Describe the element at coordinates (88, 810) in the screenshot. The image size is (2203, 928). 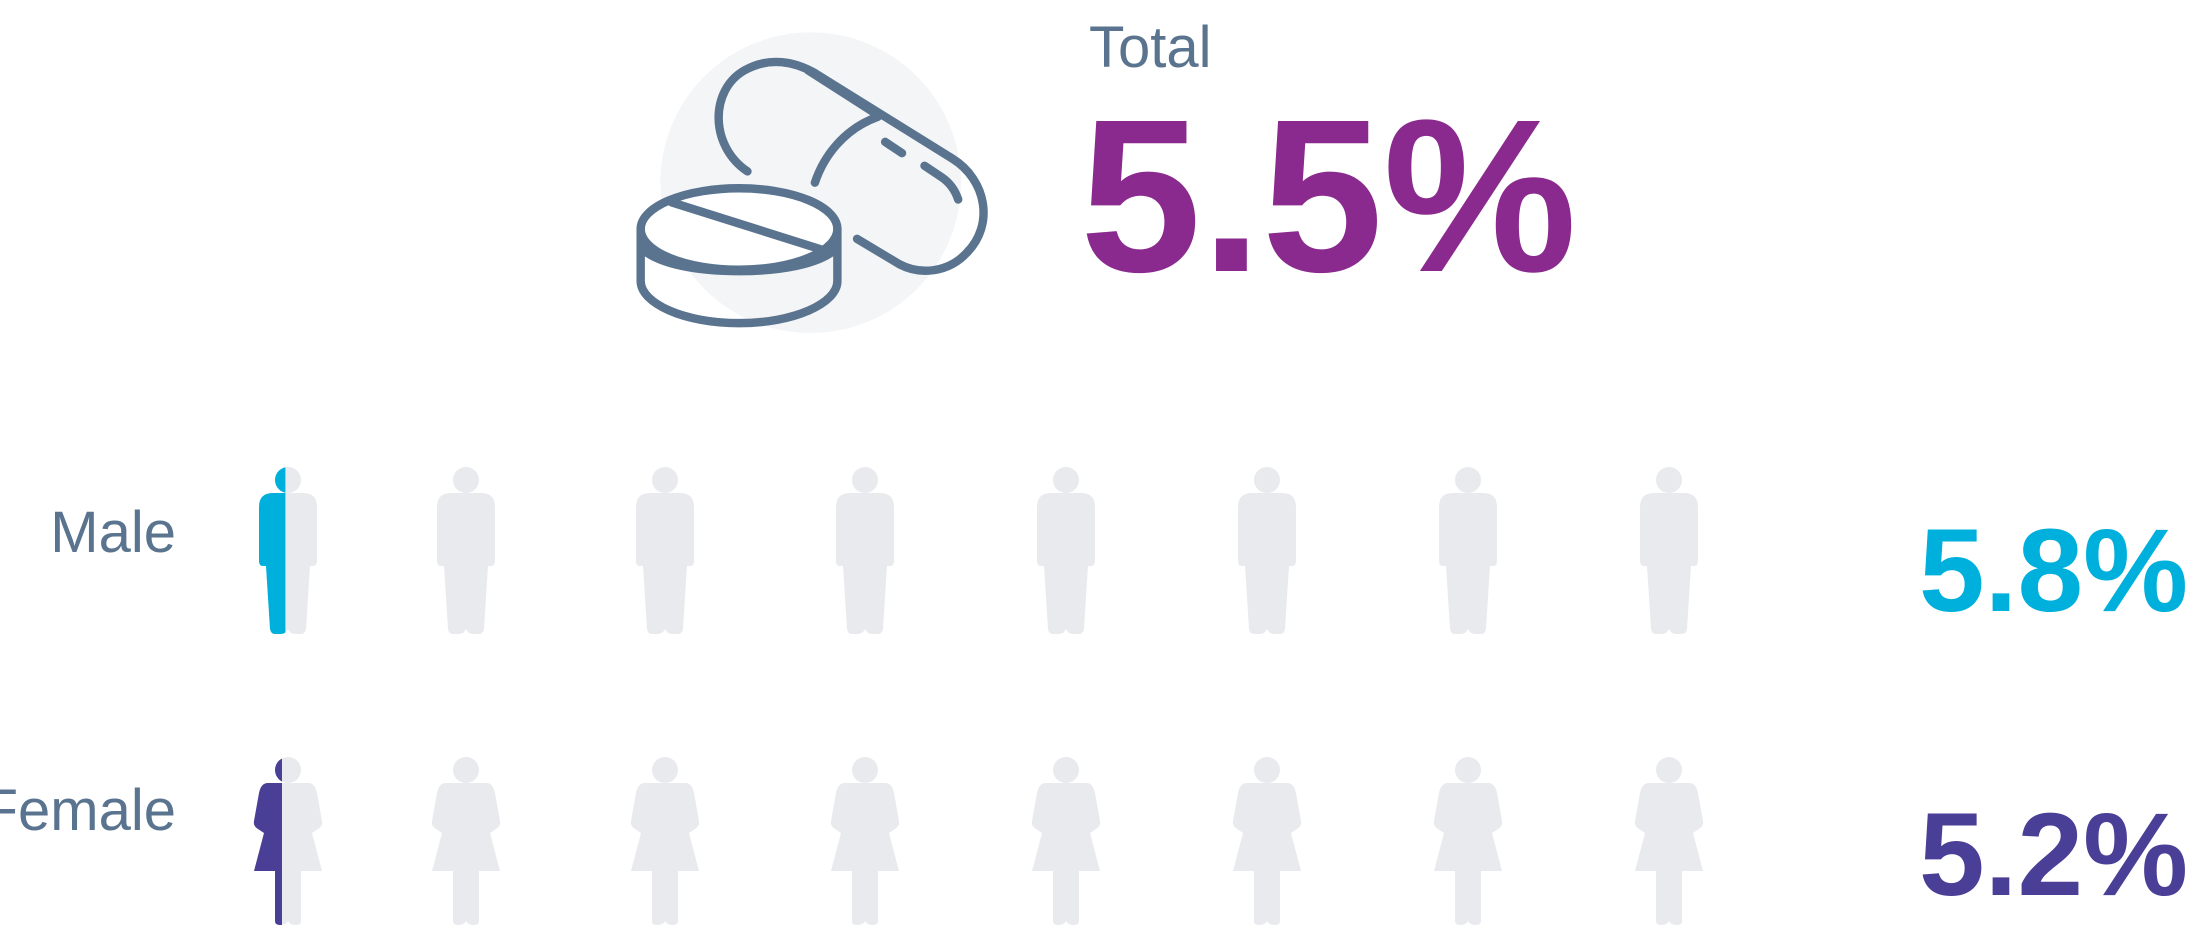
I see `row-label: Female` at that location.